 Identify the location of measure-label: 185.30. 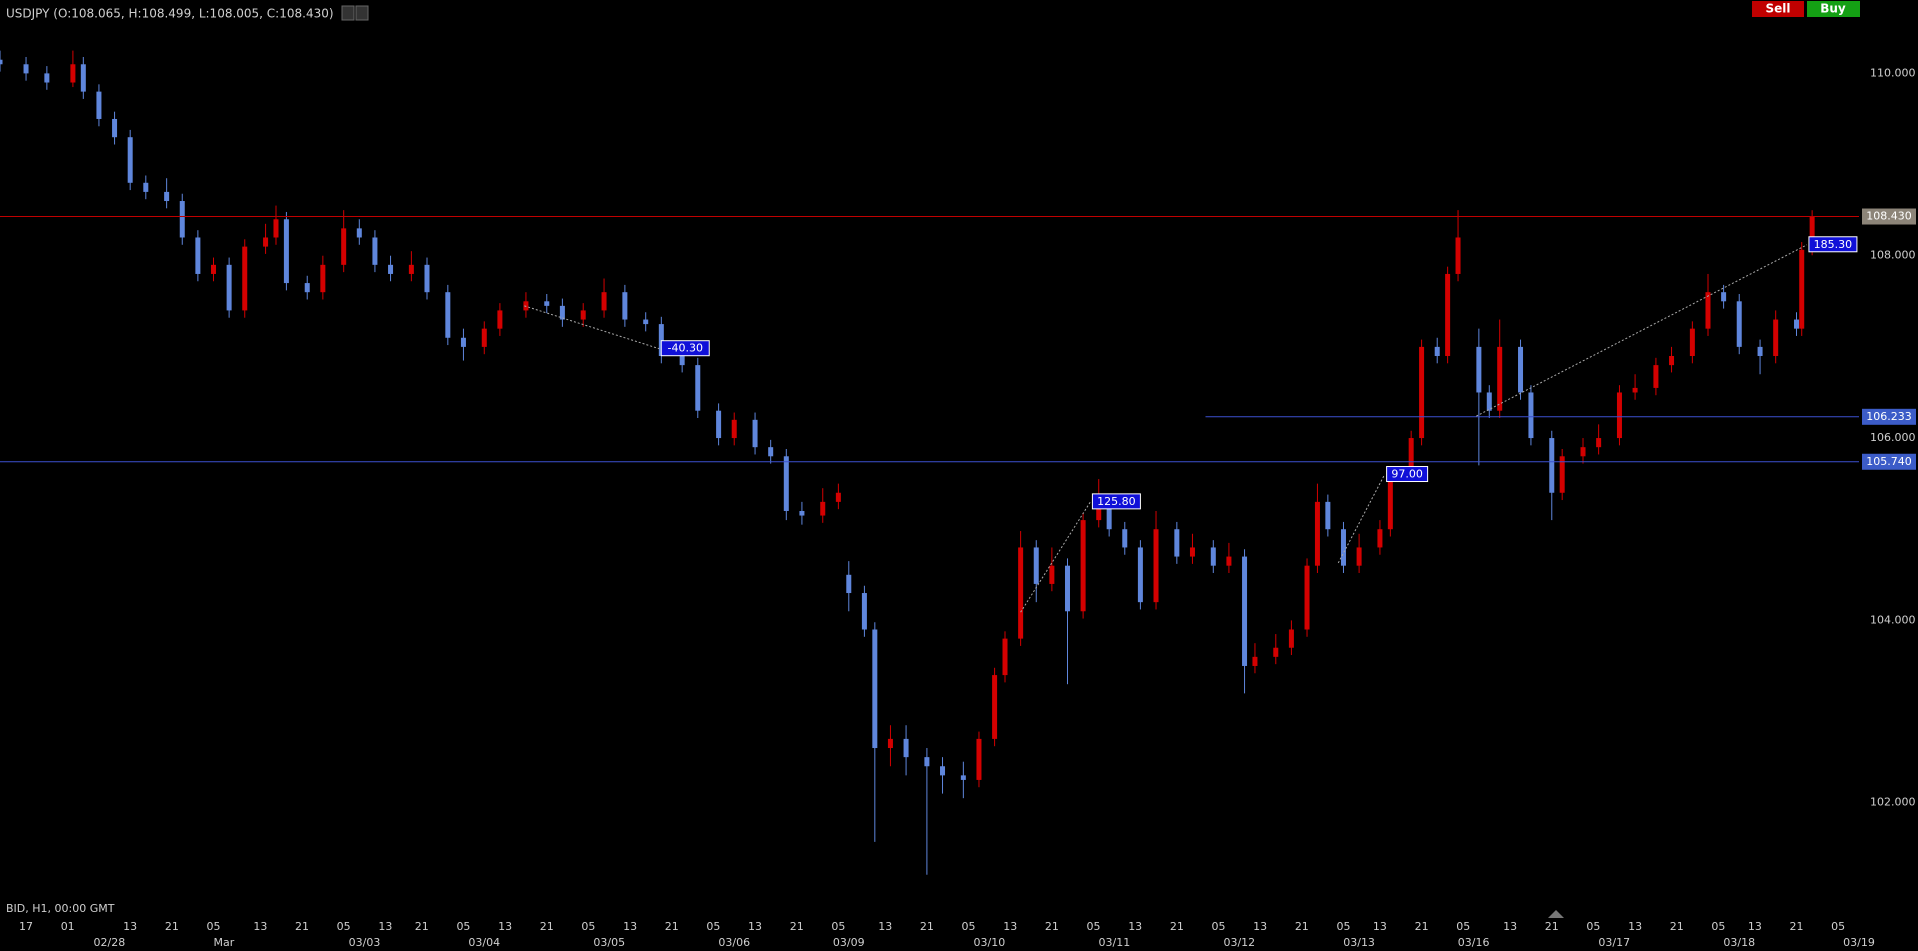
(1833, 244).